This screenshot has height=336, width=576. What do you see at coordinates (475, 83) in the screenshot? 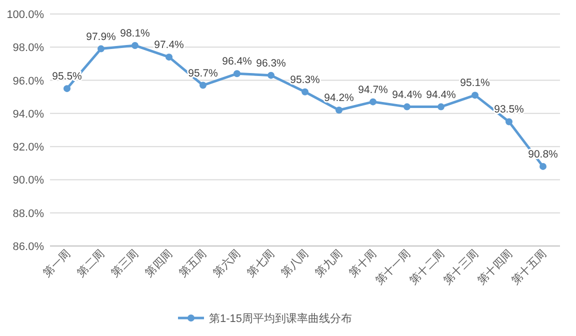
I see `data-label: 95.1%` at bounding box center [475, 83].